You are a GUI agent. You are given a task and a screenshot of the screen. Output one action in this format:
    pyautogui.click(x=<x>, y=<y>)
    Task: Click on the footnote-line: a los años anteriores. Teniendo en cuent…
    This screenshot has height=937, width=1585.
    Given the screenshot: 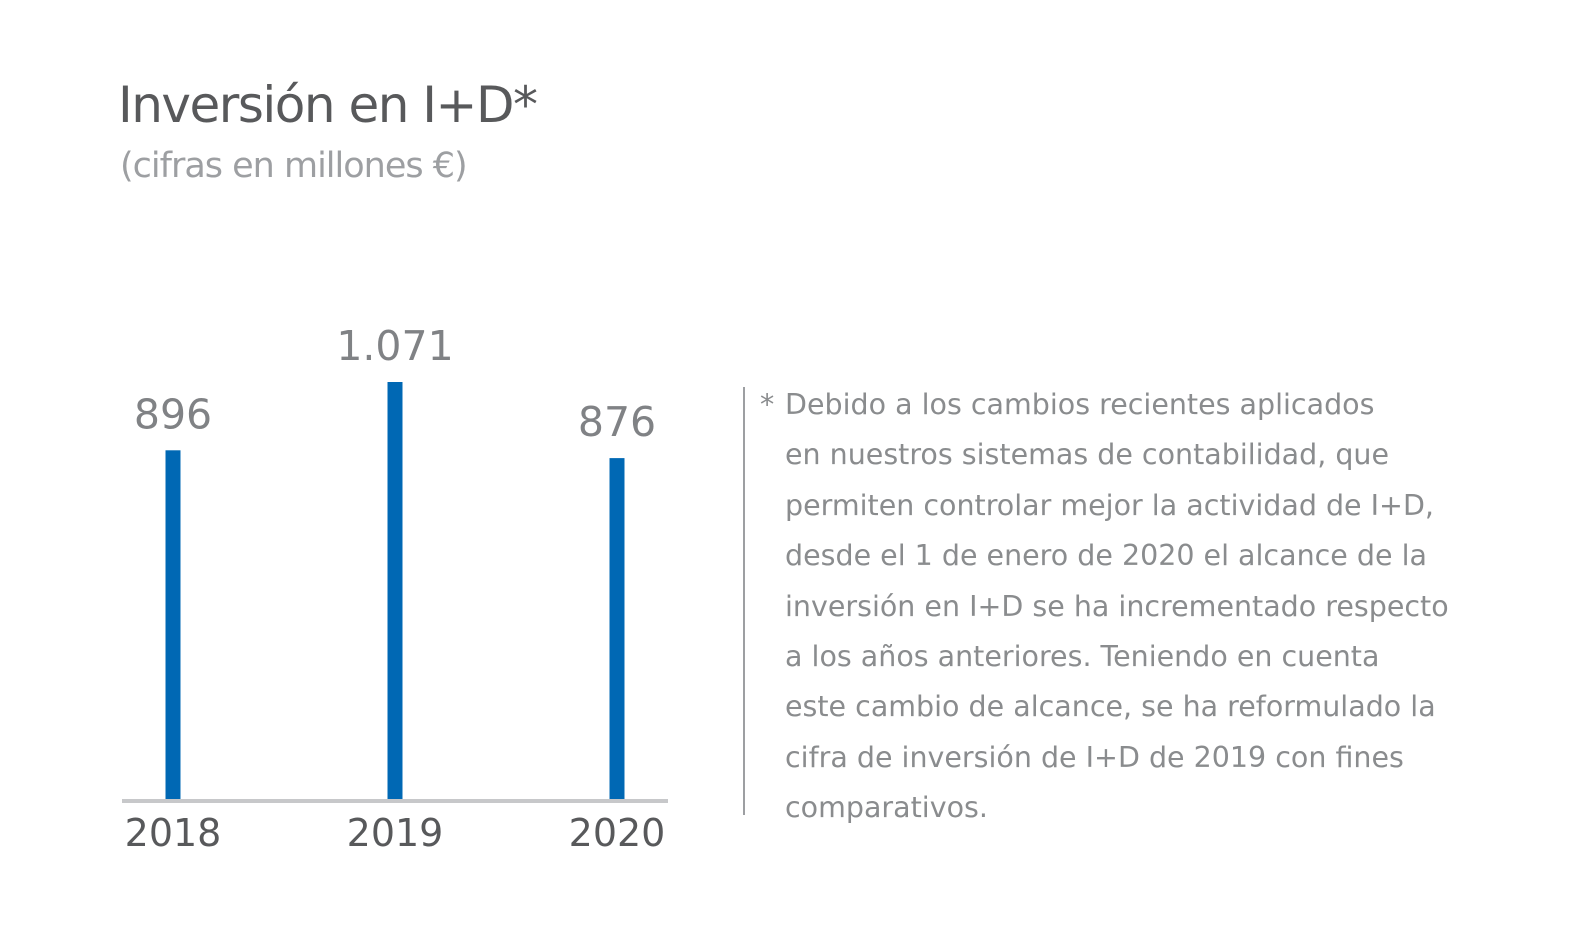 What is the action you would take?
    pyautogui.click(x=1082, y=657)
    